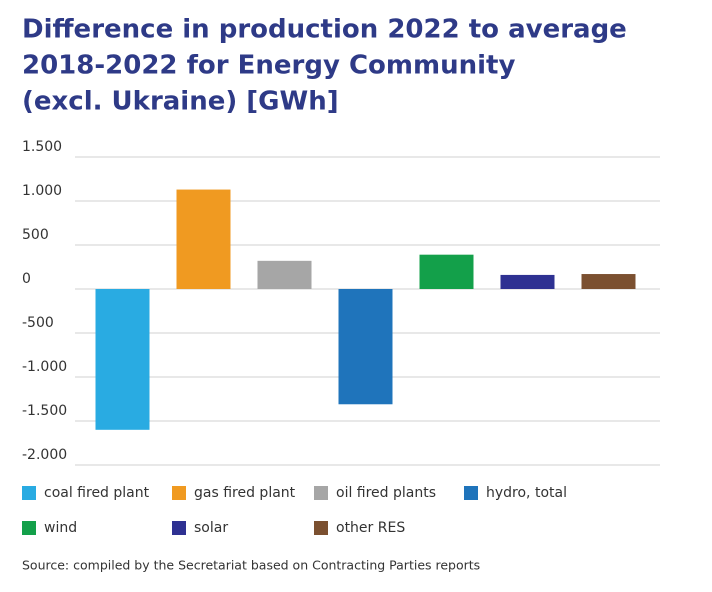  Describe the element at coordinates (60, 528) in the screenshot. I see `legend-label: wind` at that location.